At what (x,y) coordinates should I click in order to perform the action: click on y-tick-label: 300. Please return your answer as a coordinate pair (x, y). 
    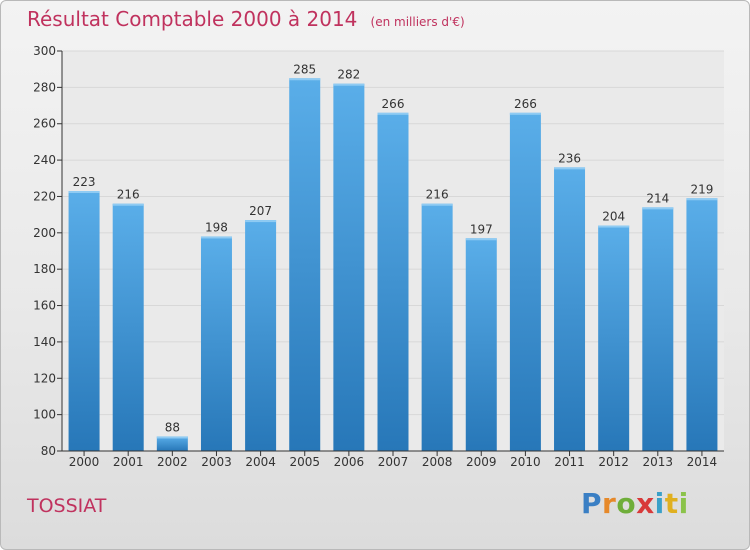
    Looking at the image, I should click on (44, 51).